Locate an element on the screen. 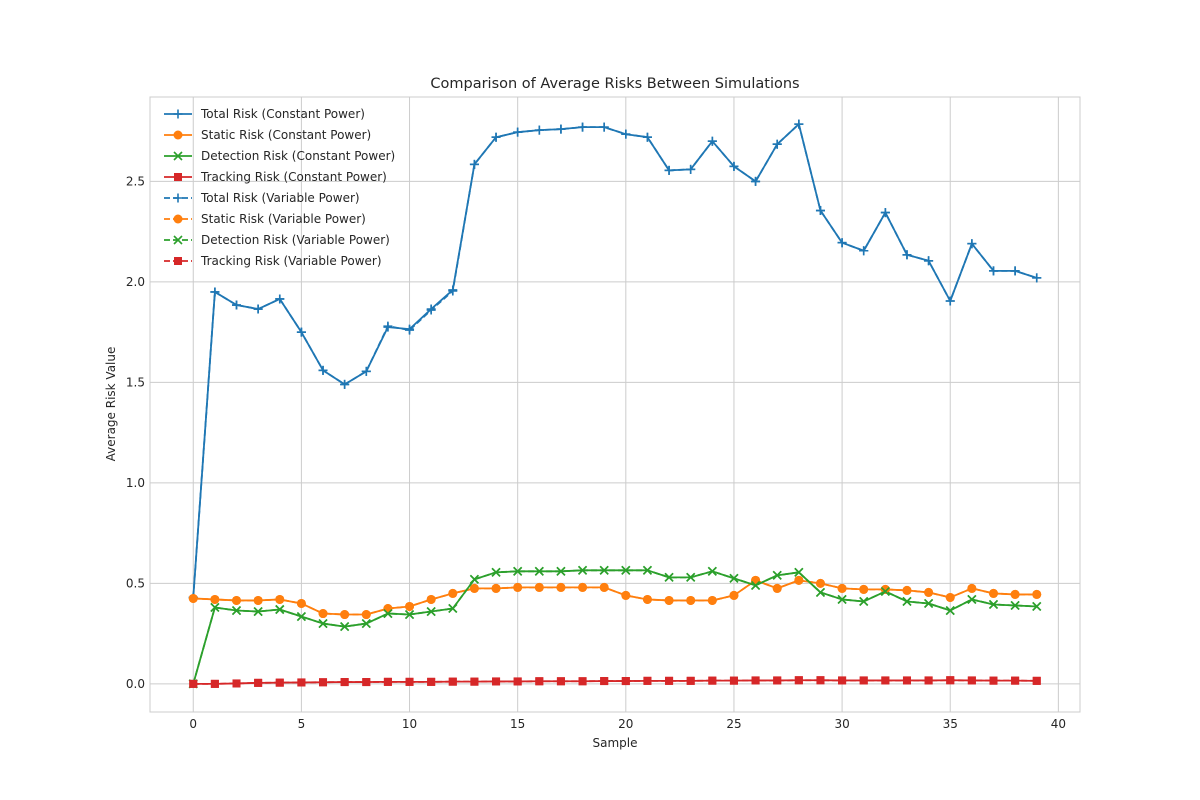 This screenshot has width=1200, height=800. legend-item: Detection Risk (Constant Power) is located at coordinates (279, 156).